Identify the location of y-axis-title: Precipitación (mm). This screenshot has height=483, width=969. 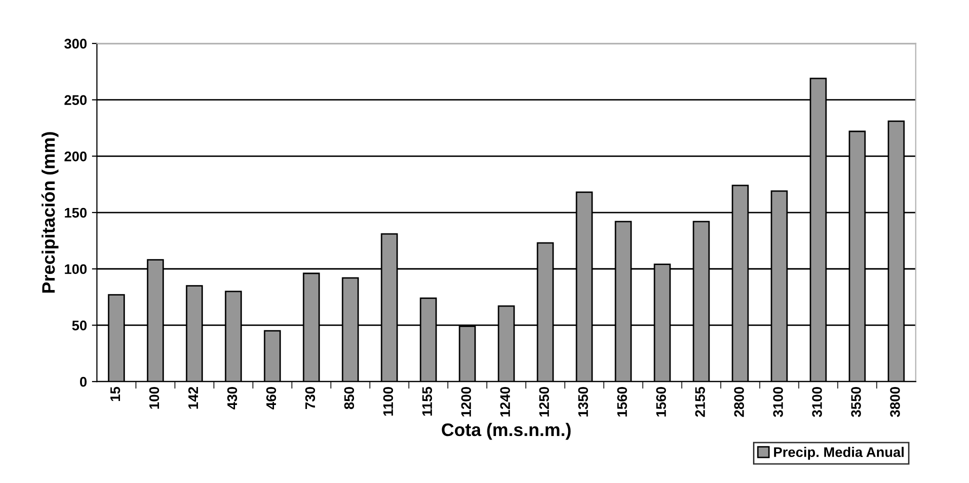
(49, 212).